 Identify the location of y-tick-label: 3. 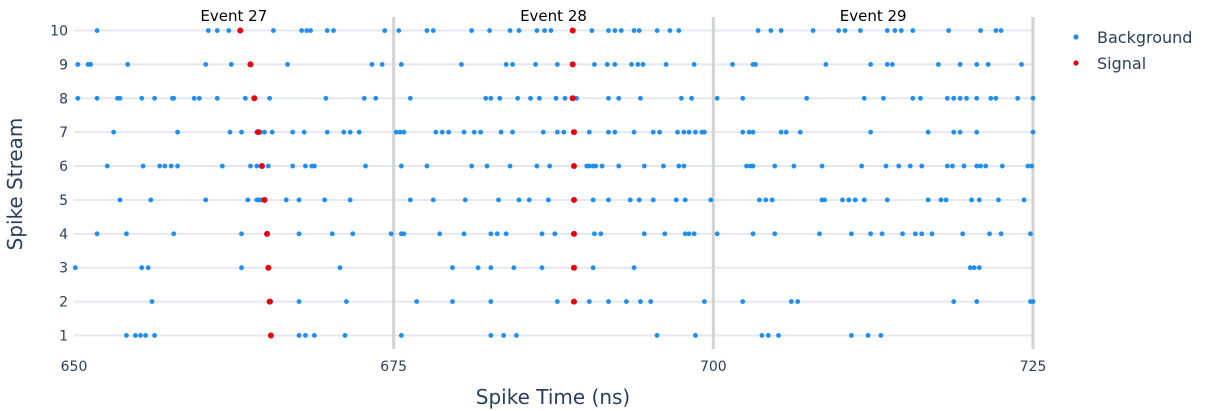
(63, 269).